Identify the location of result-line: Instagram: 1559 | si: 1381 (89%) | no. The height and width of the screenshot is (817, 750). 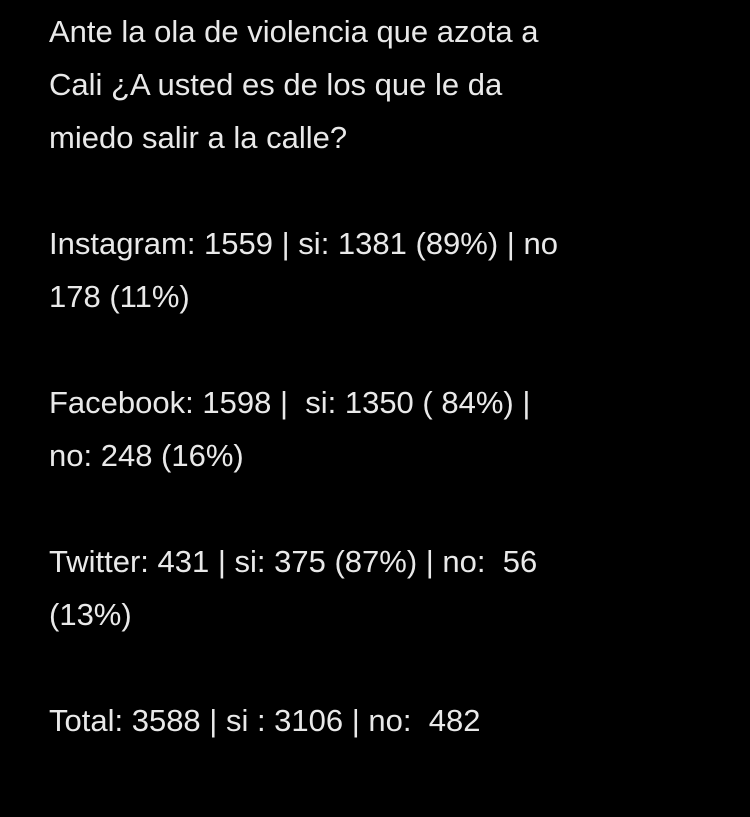
(303, 243).